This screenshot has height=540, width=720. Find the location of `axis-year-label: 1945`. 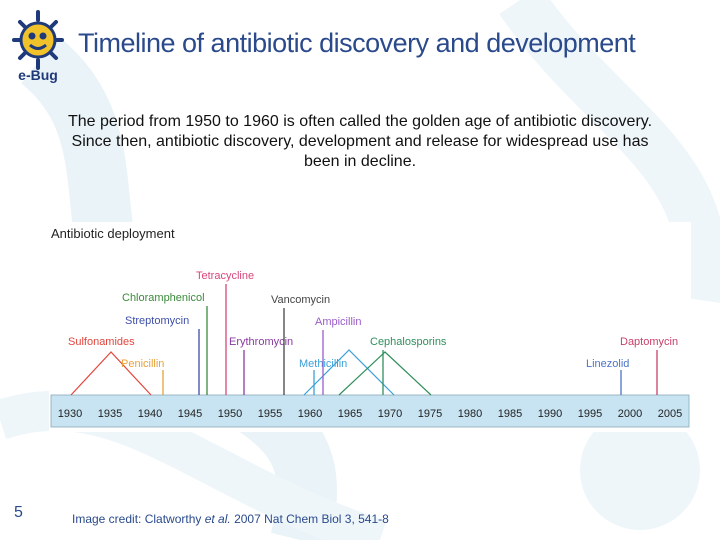

axis-year-label: 1945 is located at coordinates (190, 414).